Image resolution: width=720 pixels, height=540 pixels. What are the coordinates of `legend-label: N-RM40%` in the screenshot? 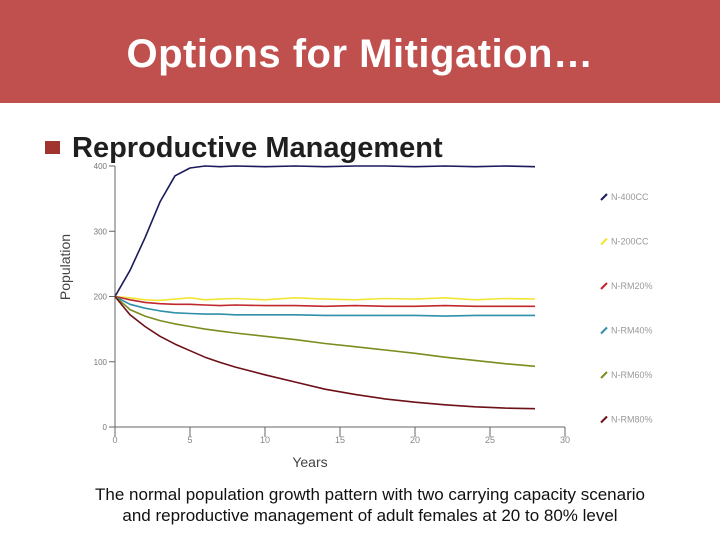 It's located at (632, 331).